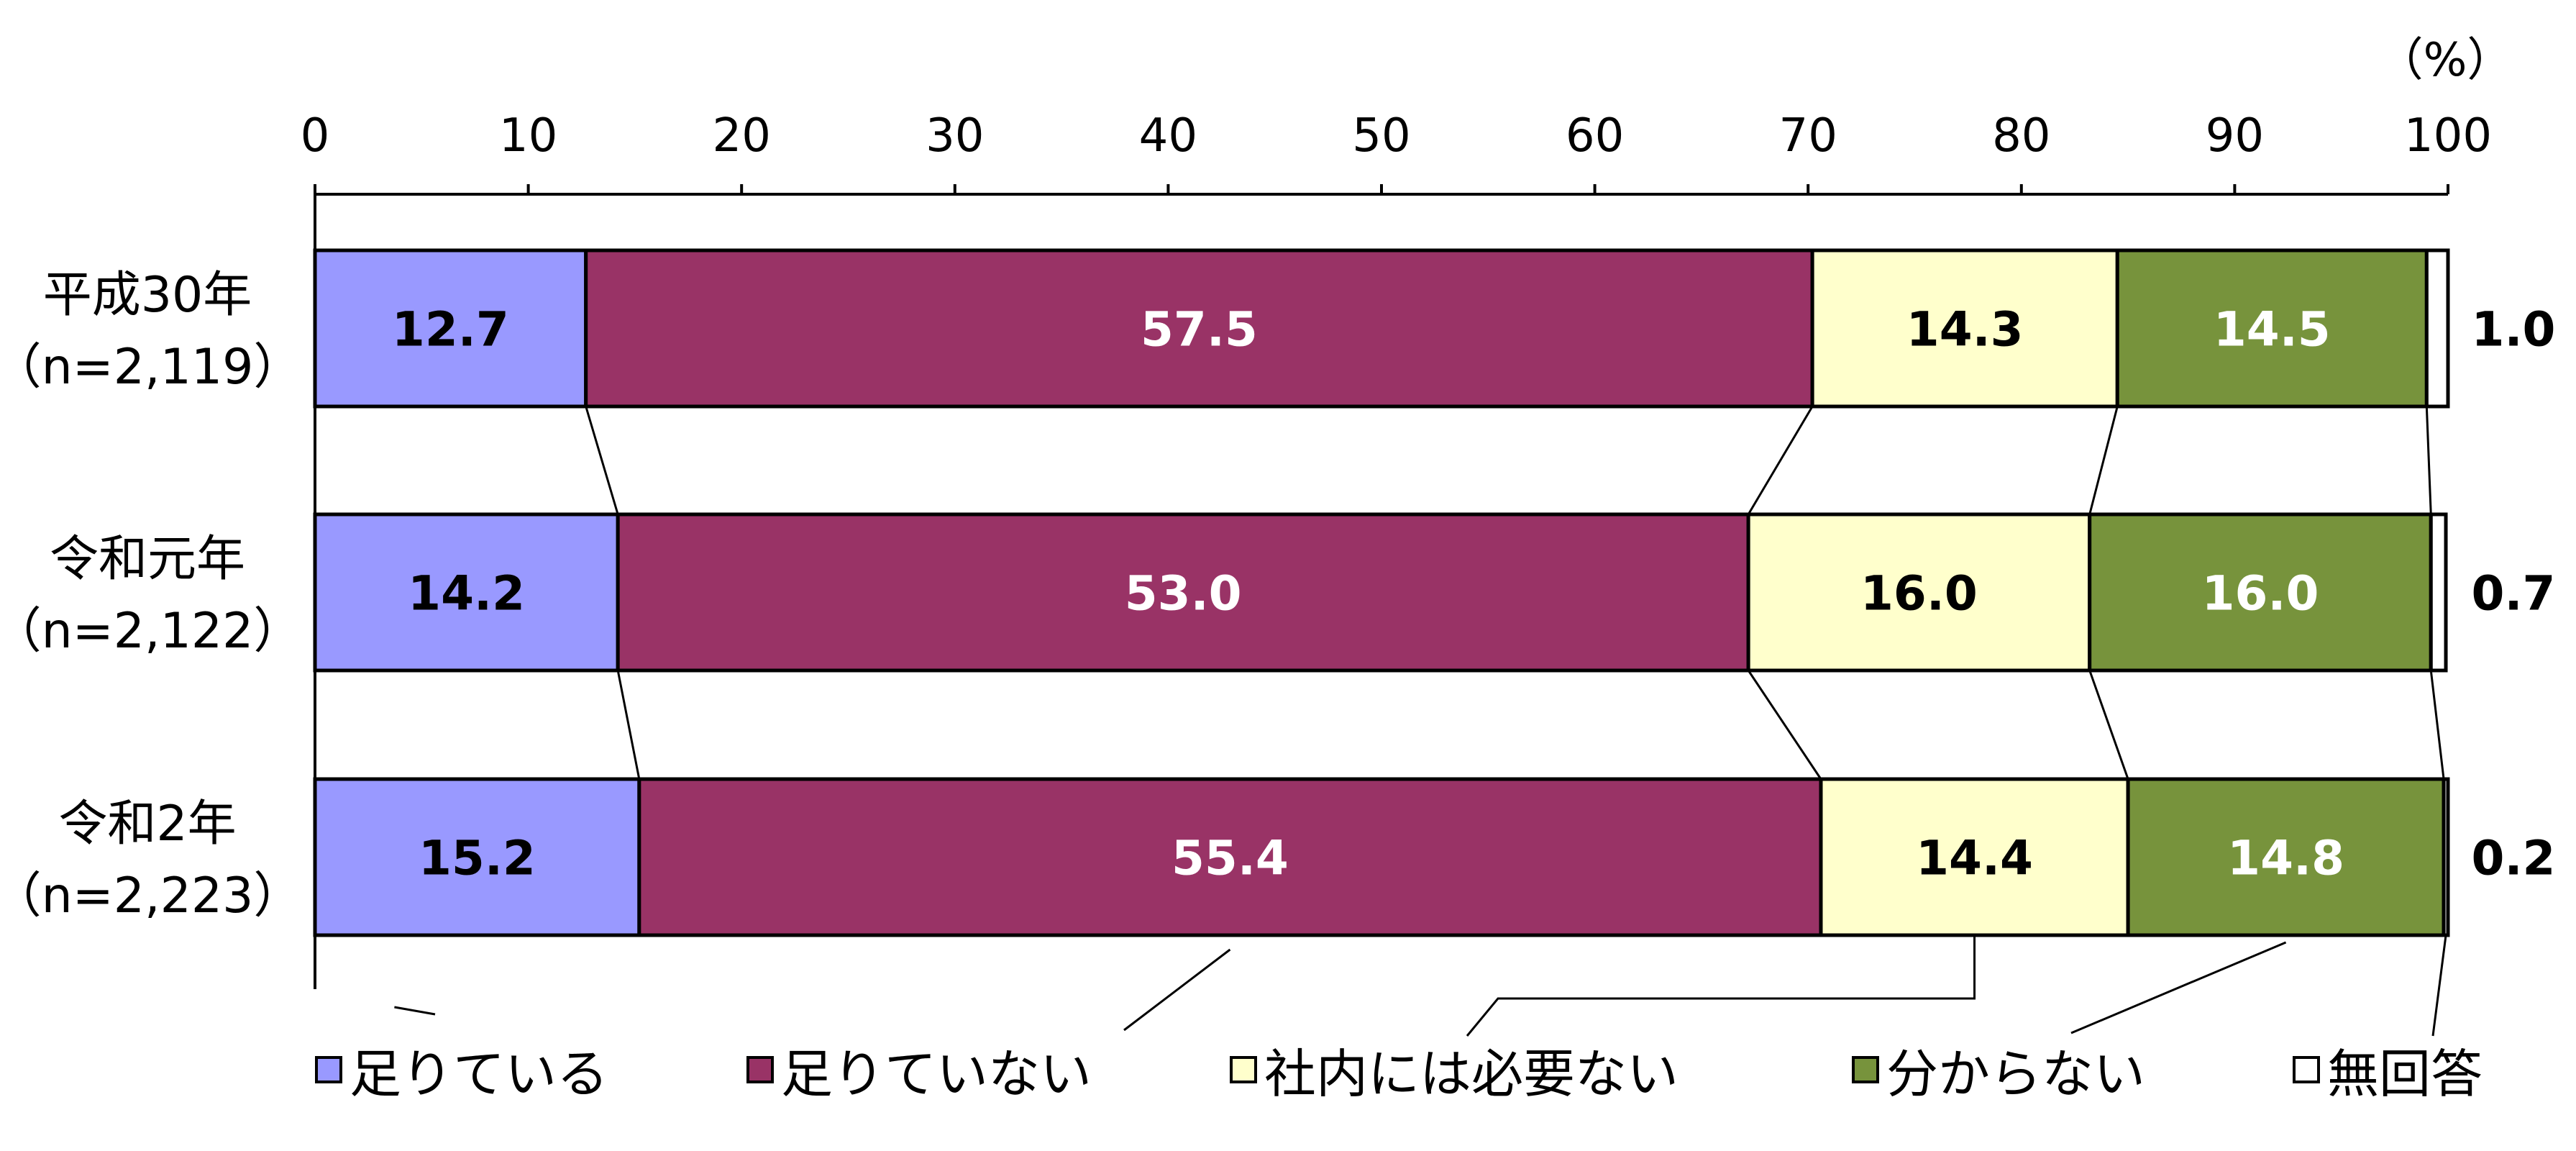 This screenshot has width=2576, height=1151. I want to click on legend-label: 社内には必要ない, so click(1471, 1074).